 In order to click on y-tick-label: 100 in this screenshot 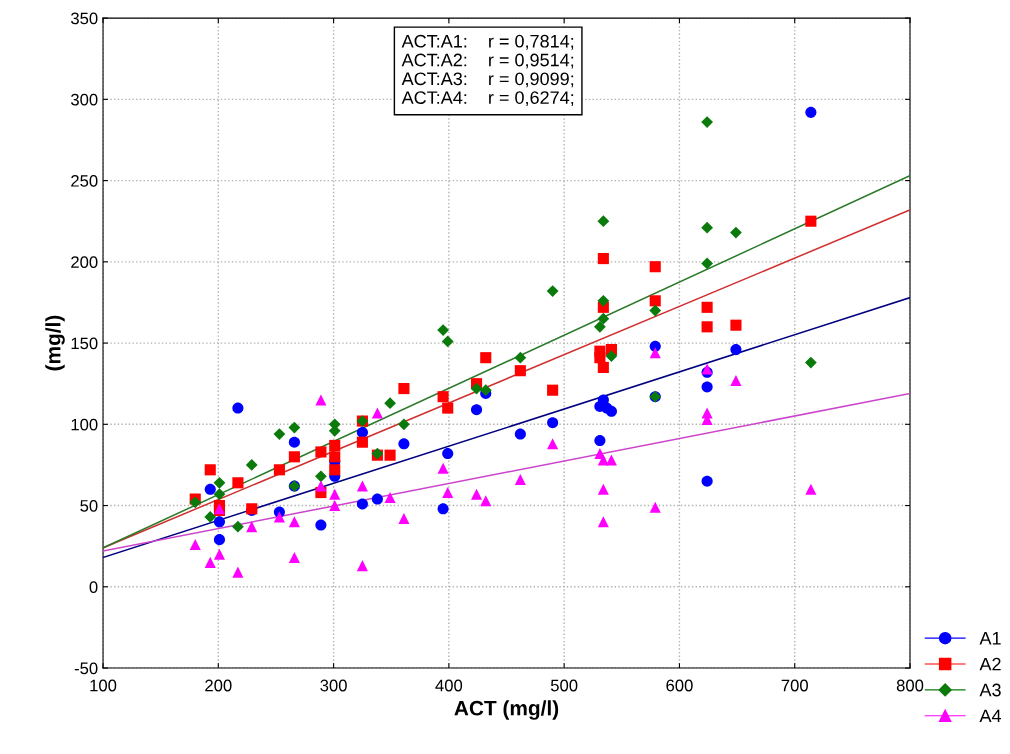, I will do `click(84, 424)`.